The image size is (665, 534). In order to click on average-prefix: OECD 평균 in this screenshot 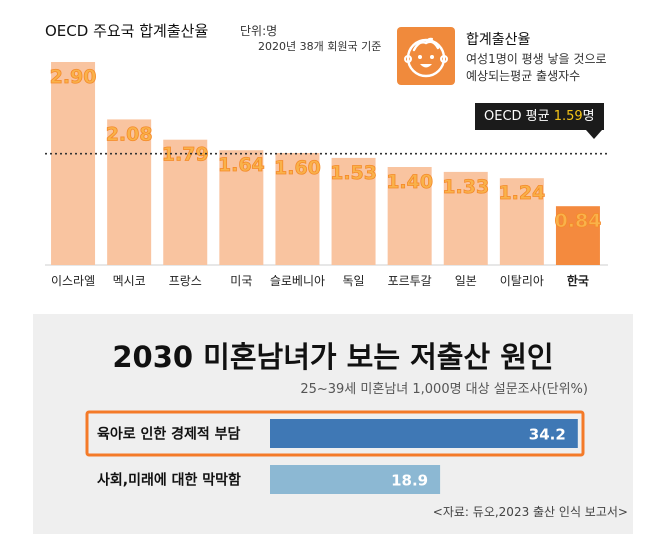, I will do `click(519, 116)`.